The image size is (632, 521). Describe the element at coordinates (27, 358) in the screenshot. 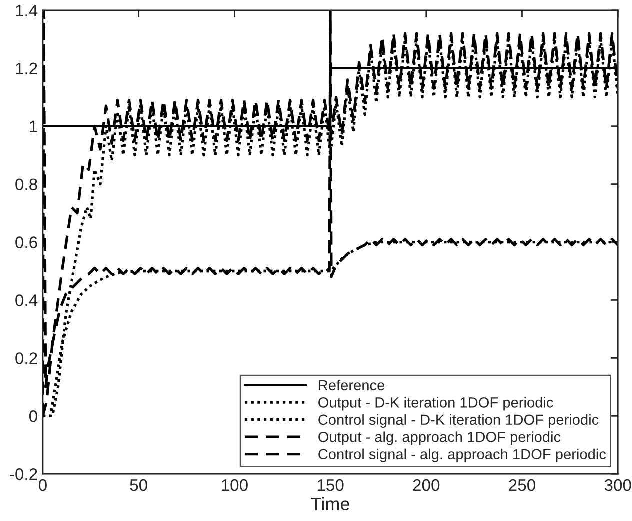

I see `y-tick-label: 0.2` at that location.